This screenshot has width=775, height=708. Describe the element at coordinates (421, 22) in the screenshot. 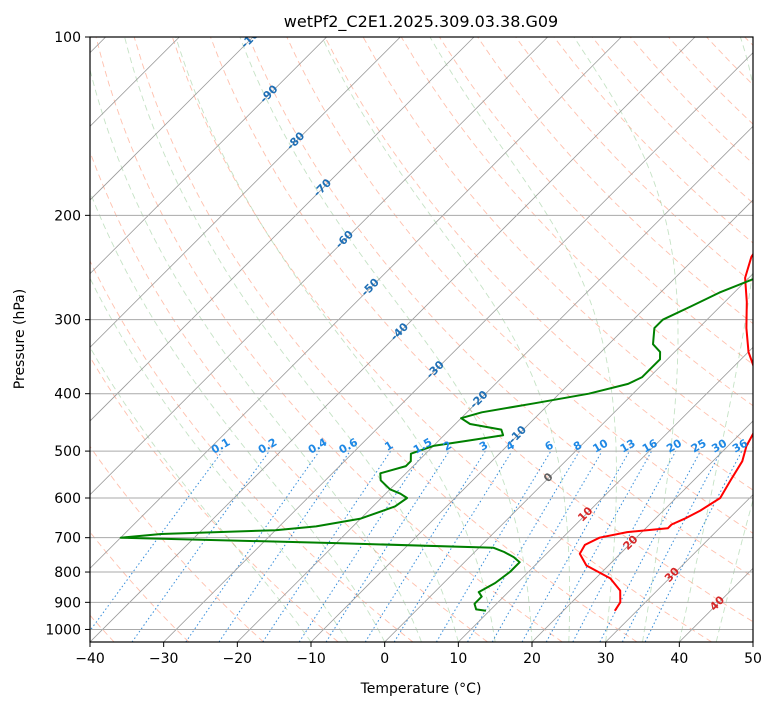

I see `chart-title: wetPf2_C2E1.2025.309.03.38.G09` at that location.